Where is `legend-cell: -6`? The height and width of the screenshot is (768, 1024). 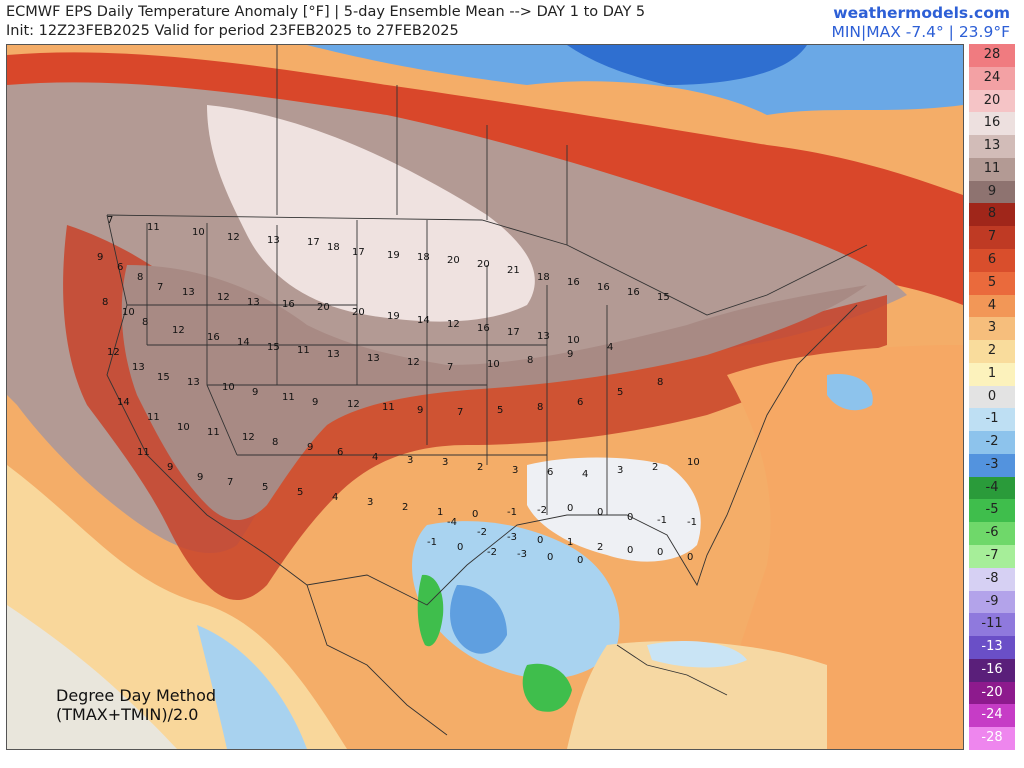 legend-cell: -6 is located at coordinates (992, 534).